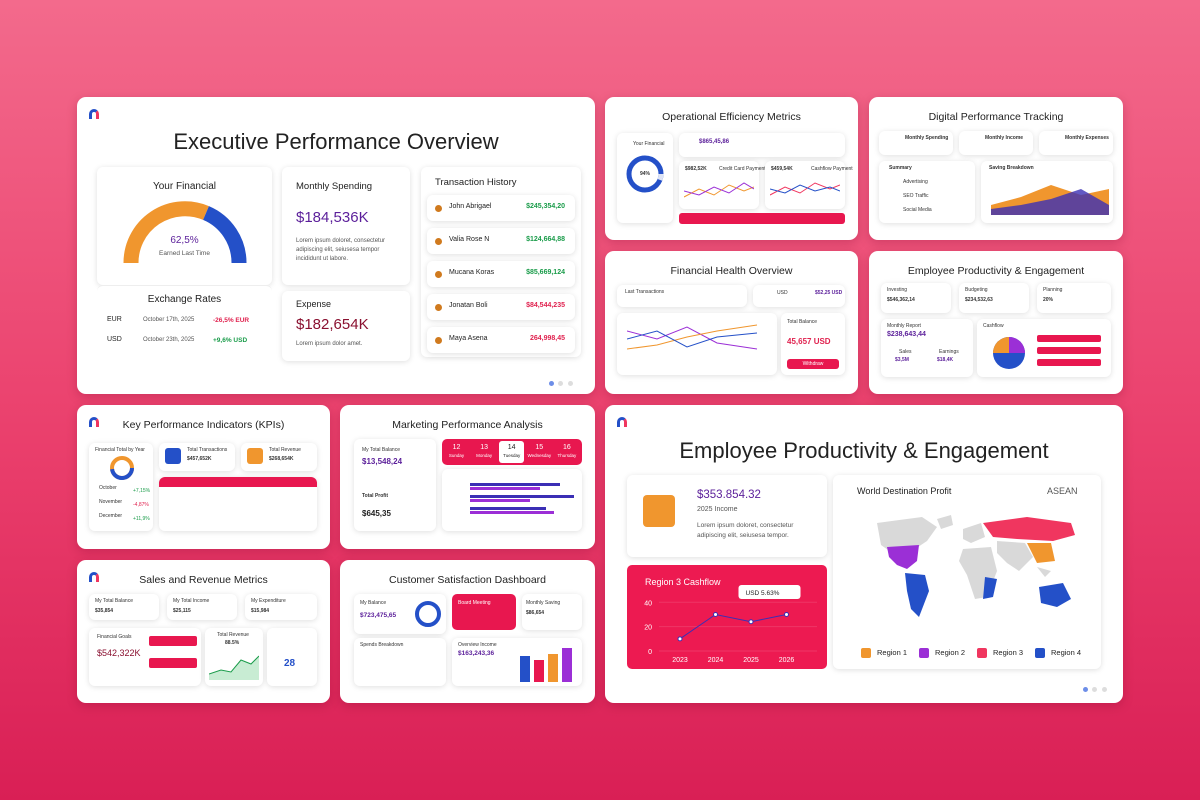  What do you see at coordinates (375, 496) in the screenshot?
I see `profit: Total Profit` at bounding box center [375, 496].